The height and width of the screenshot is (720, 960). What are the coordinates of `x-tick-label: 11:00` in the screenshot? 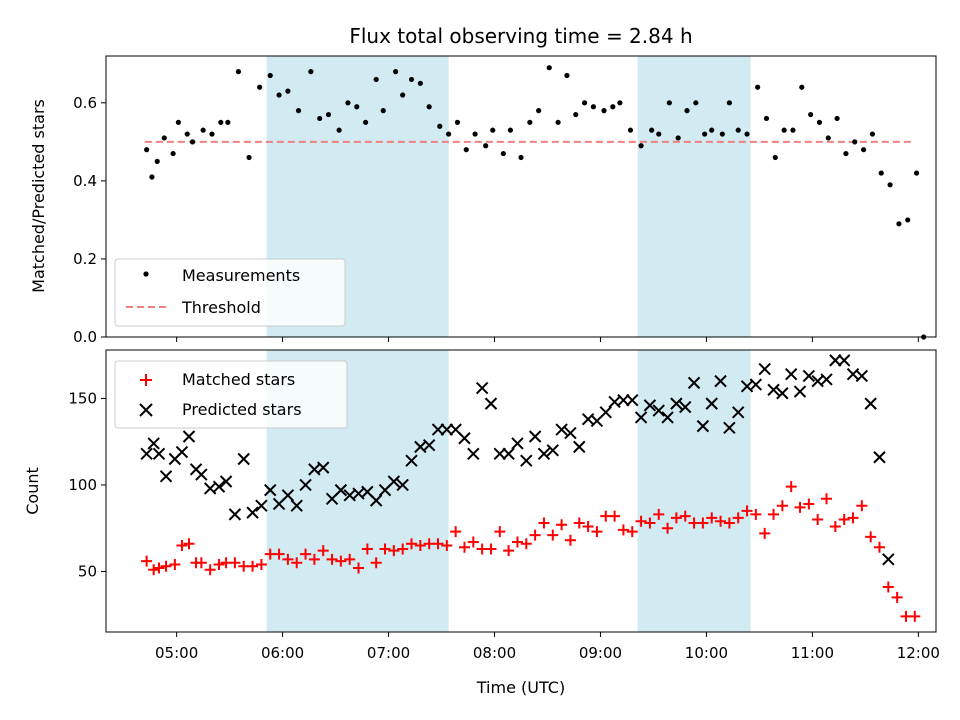 It's located at (812, 653).